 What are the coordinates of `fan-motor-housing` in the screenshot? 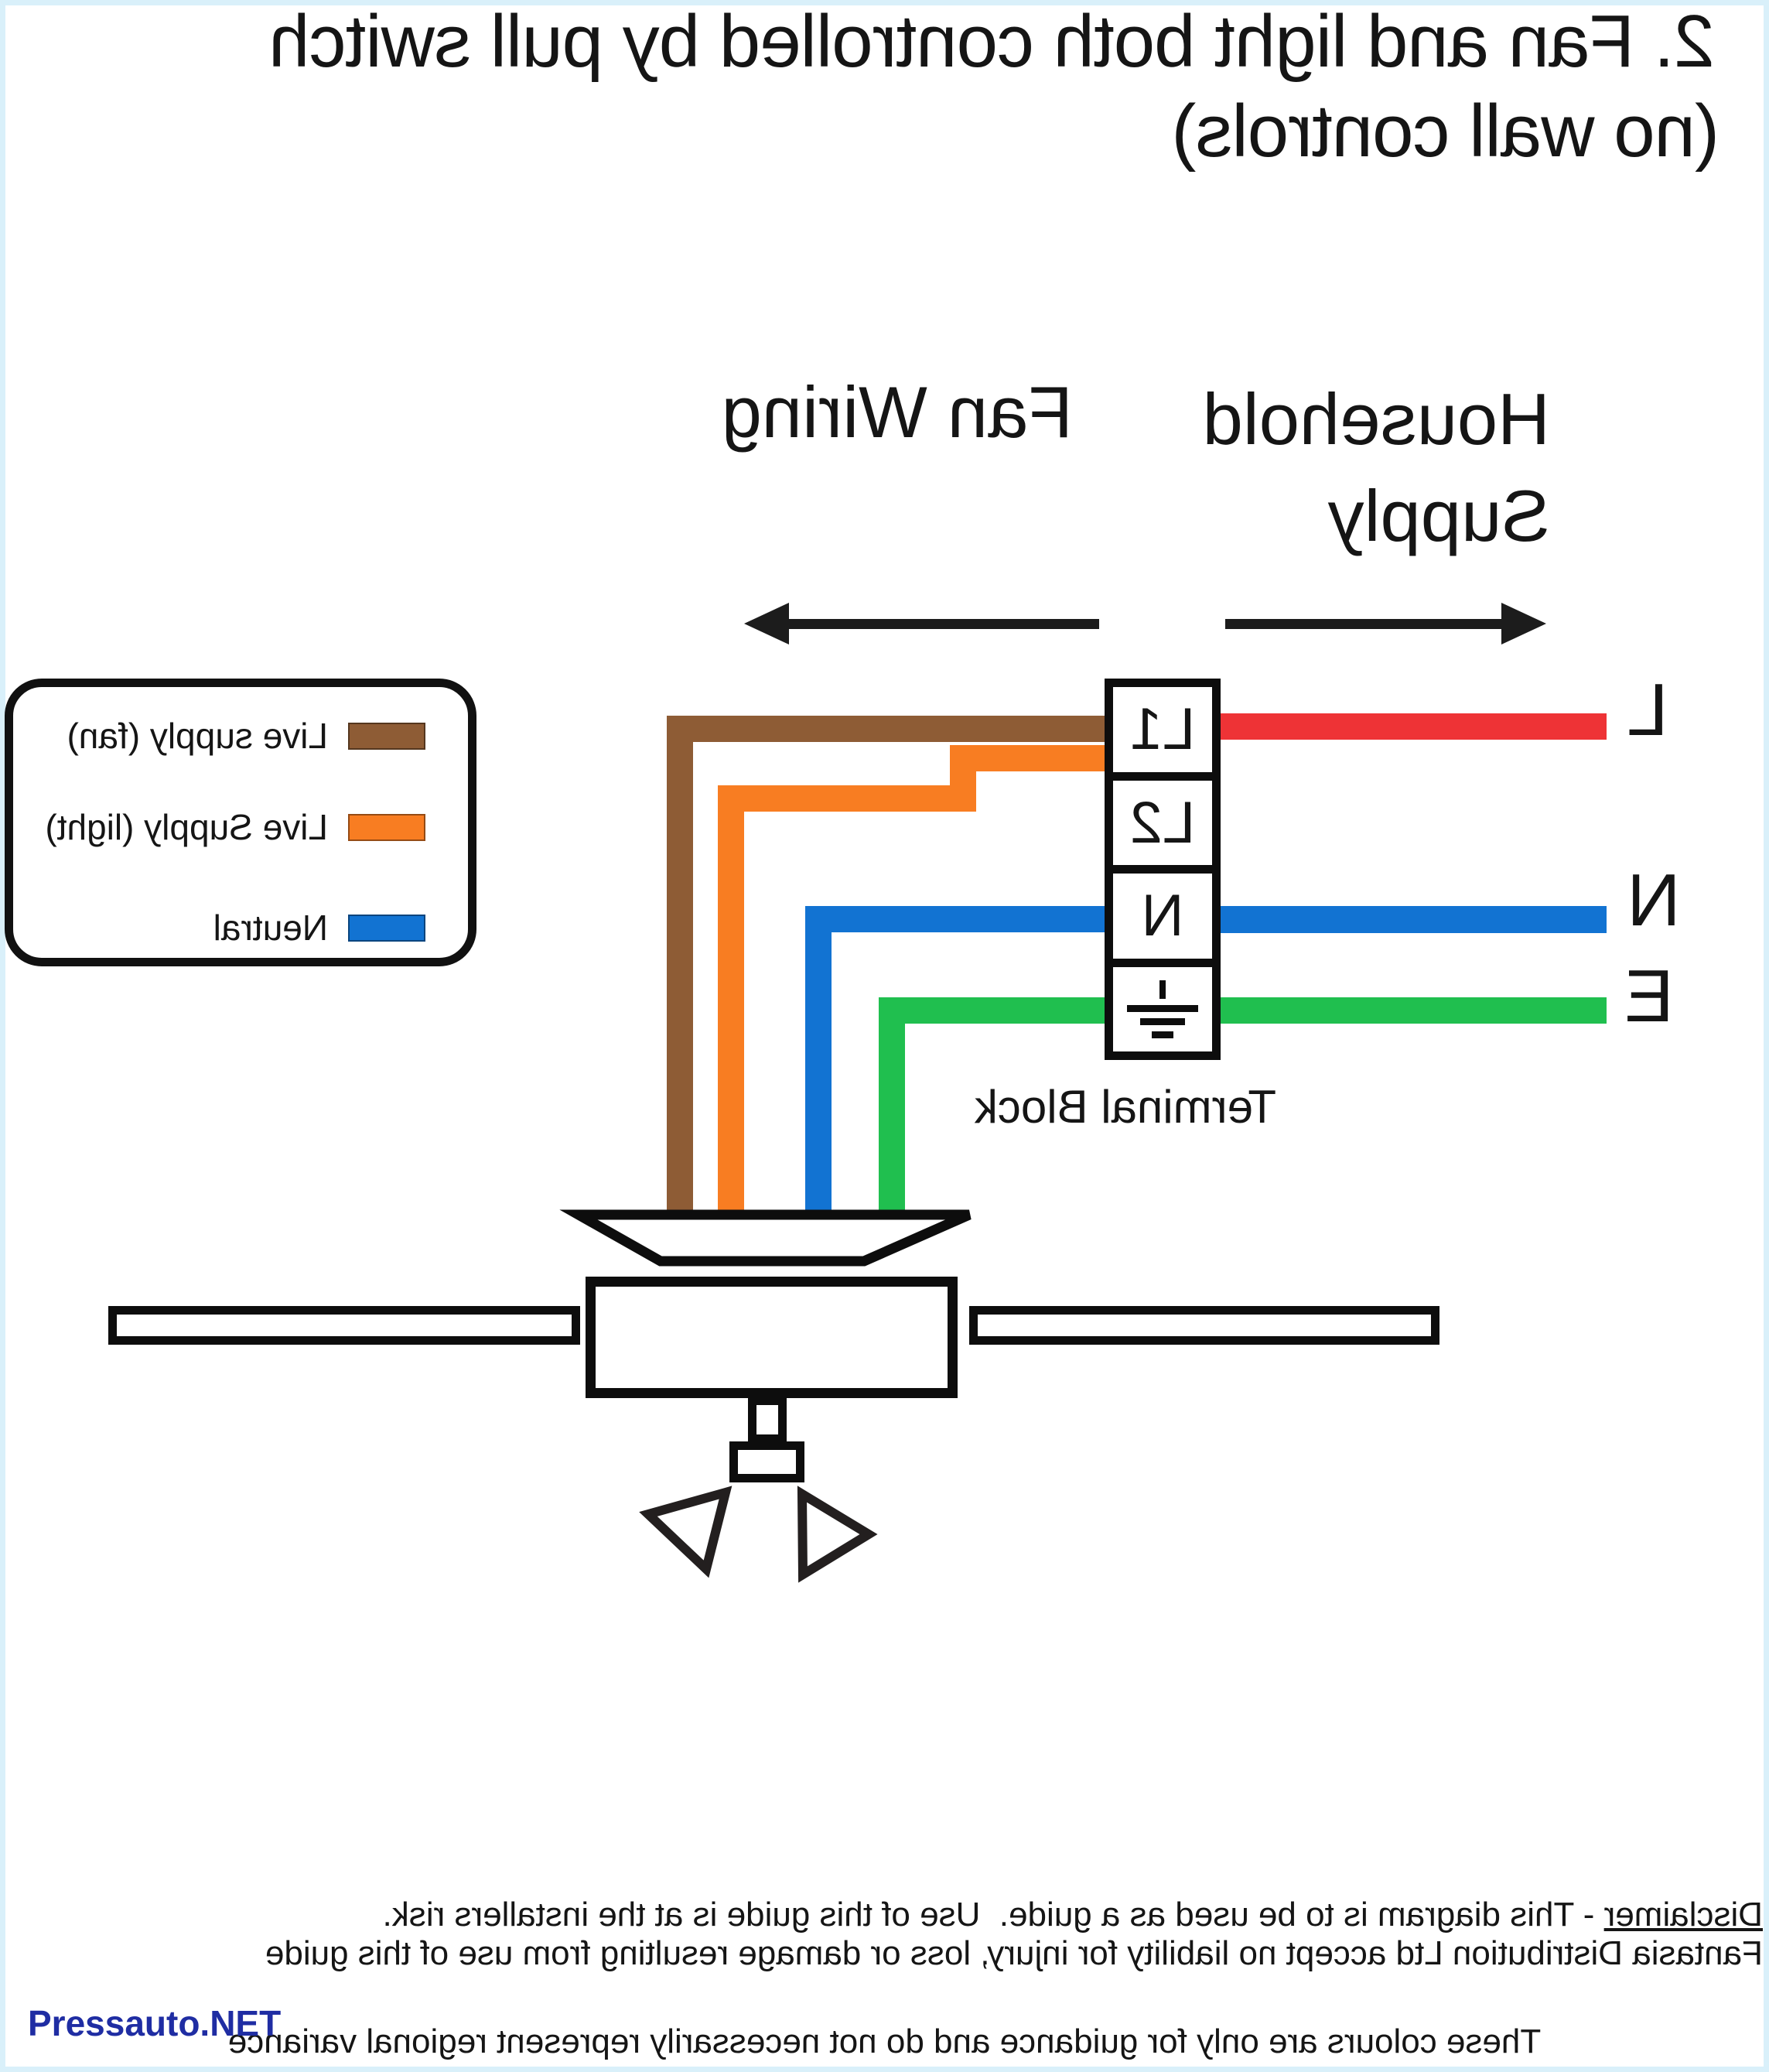 It's located at (772, 1337).